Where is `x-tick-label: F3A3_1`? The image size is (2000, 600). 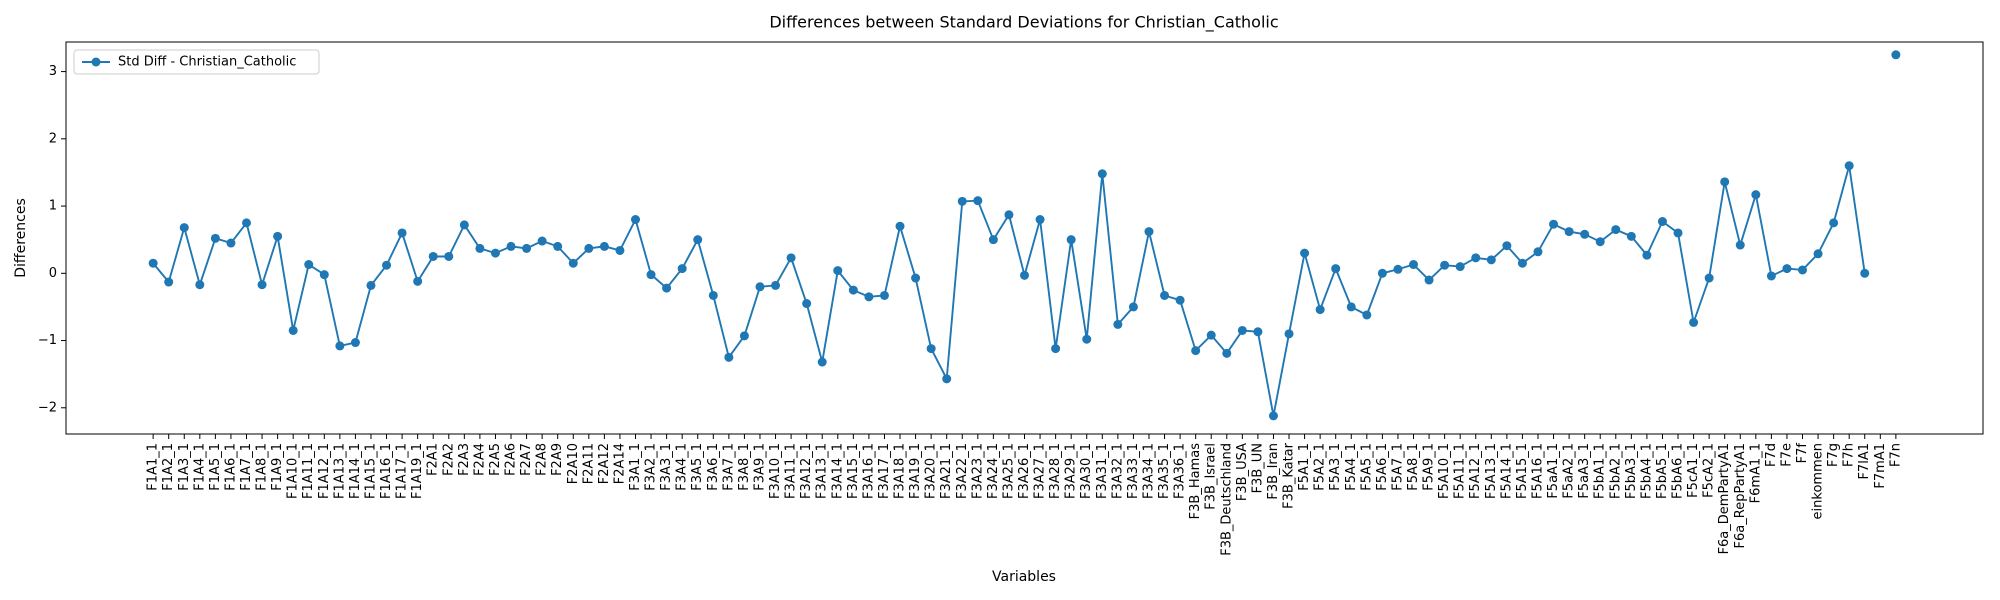 x-tick-label: F3A3_1 is located at coordinates (666, 467).